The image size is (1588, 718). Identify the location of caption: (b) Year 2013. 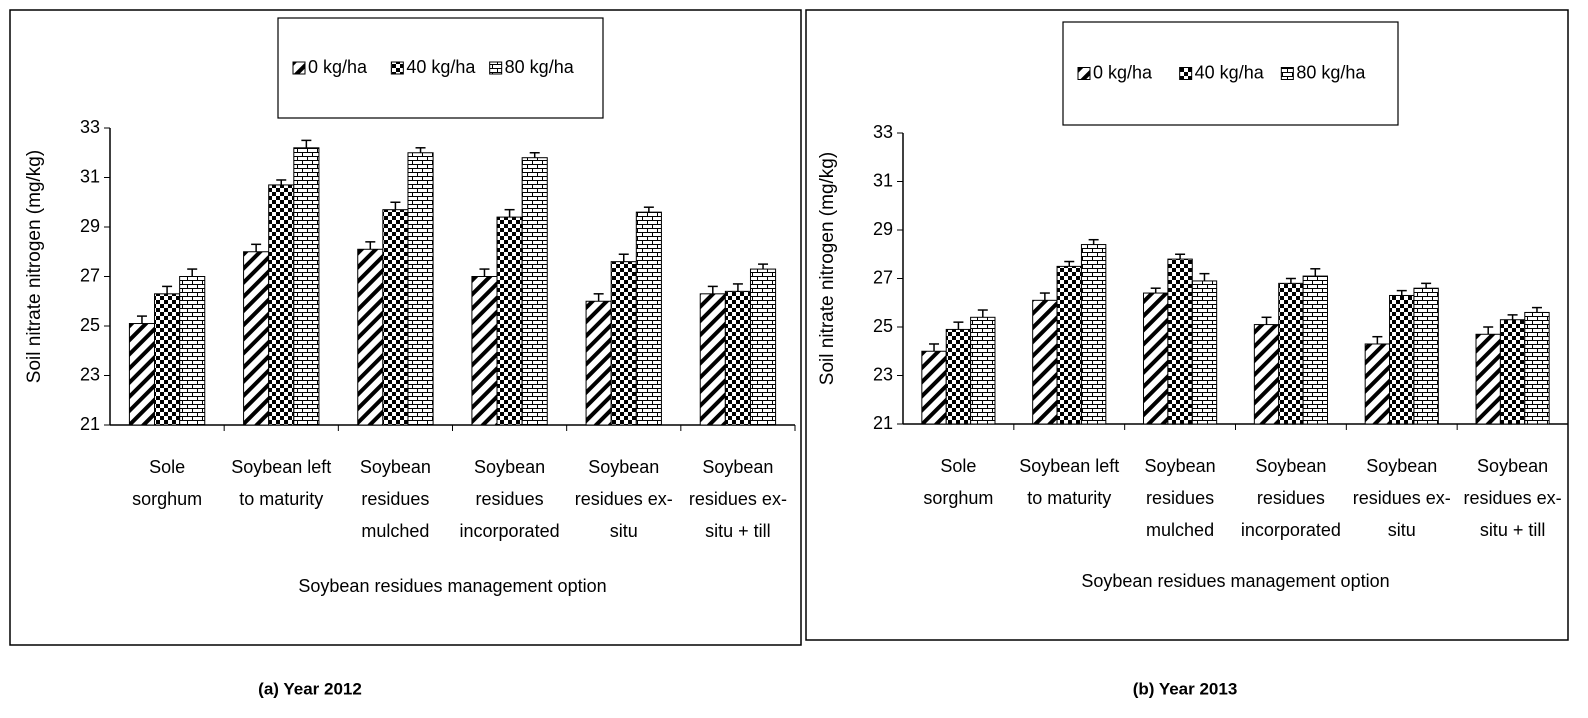
(1185, 688).